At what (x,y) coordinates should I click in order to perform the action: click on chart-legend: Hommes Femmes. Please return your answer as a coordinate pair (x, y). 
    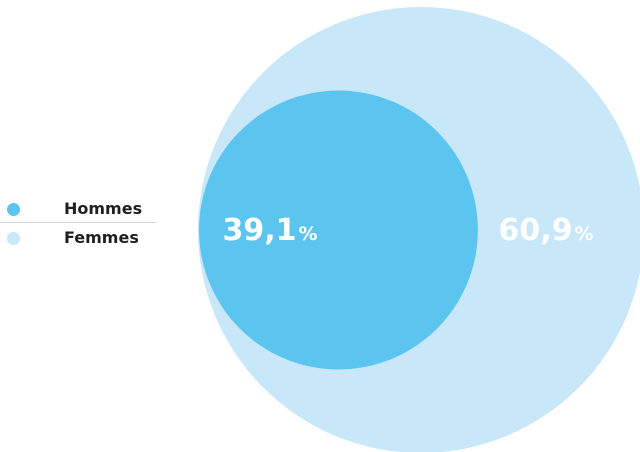
    Looking at the image, I should click on (78, 222).